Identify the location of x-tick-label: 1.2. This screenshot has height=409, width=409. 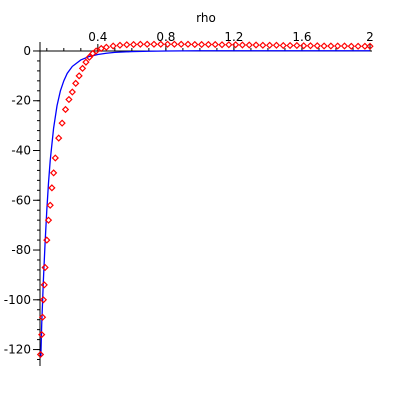
(233, 37).